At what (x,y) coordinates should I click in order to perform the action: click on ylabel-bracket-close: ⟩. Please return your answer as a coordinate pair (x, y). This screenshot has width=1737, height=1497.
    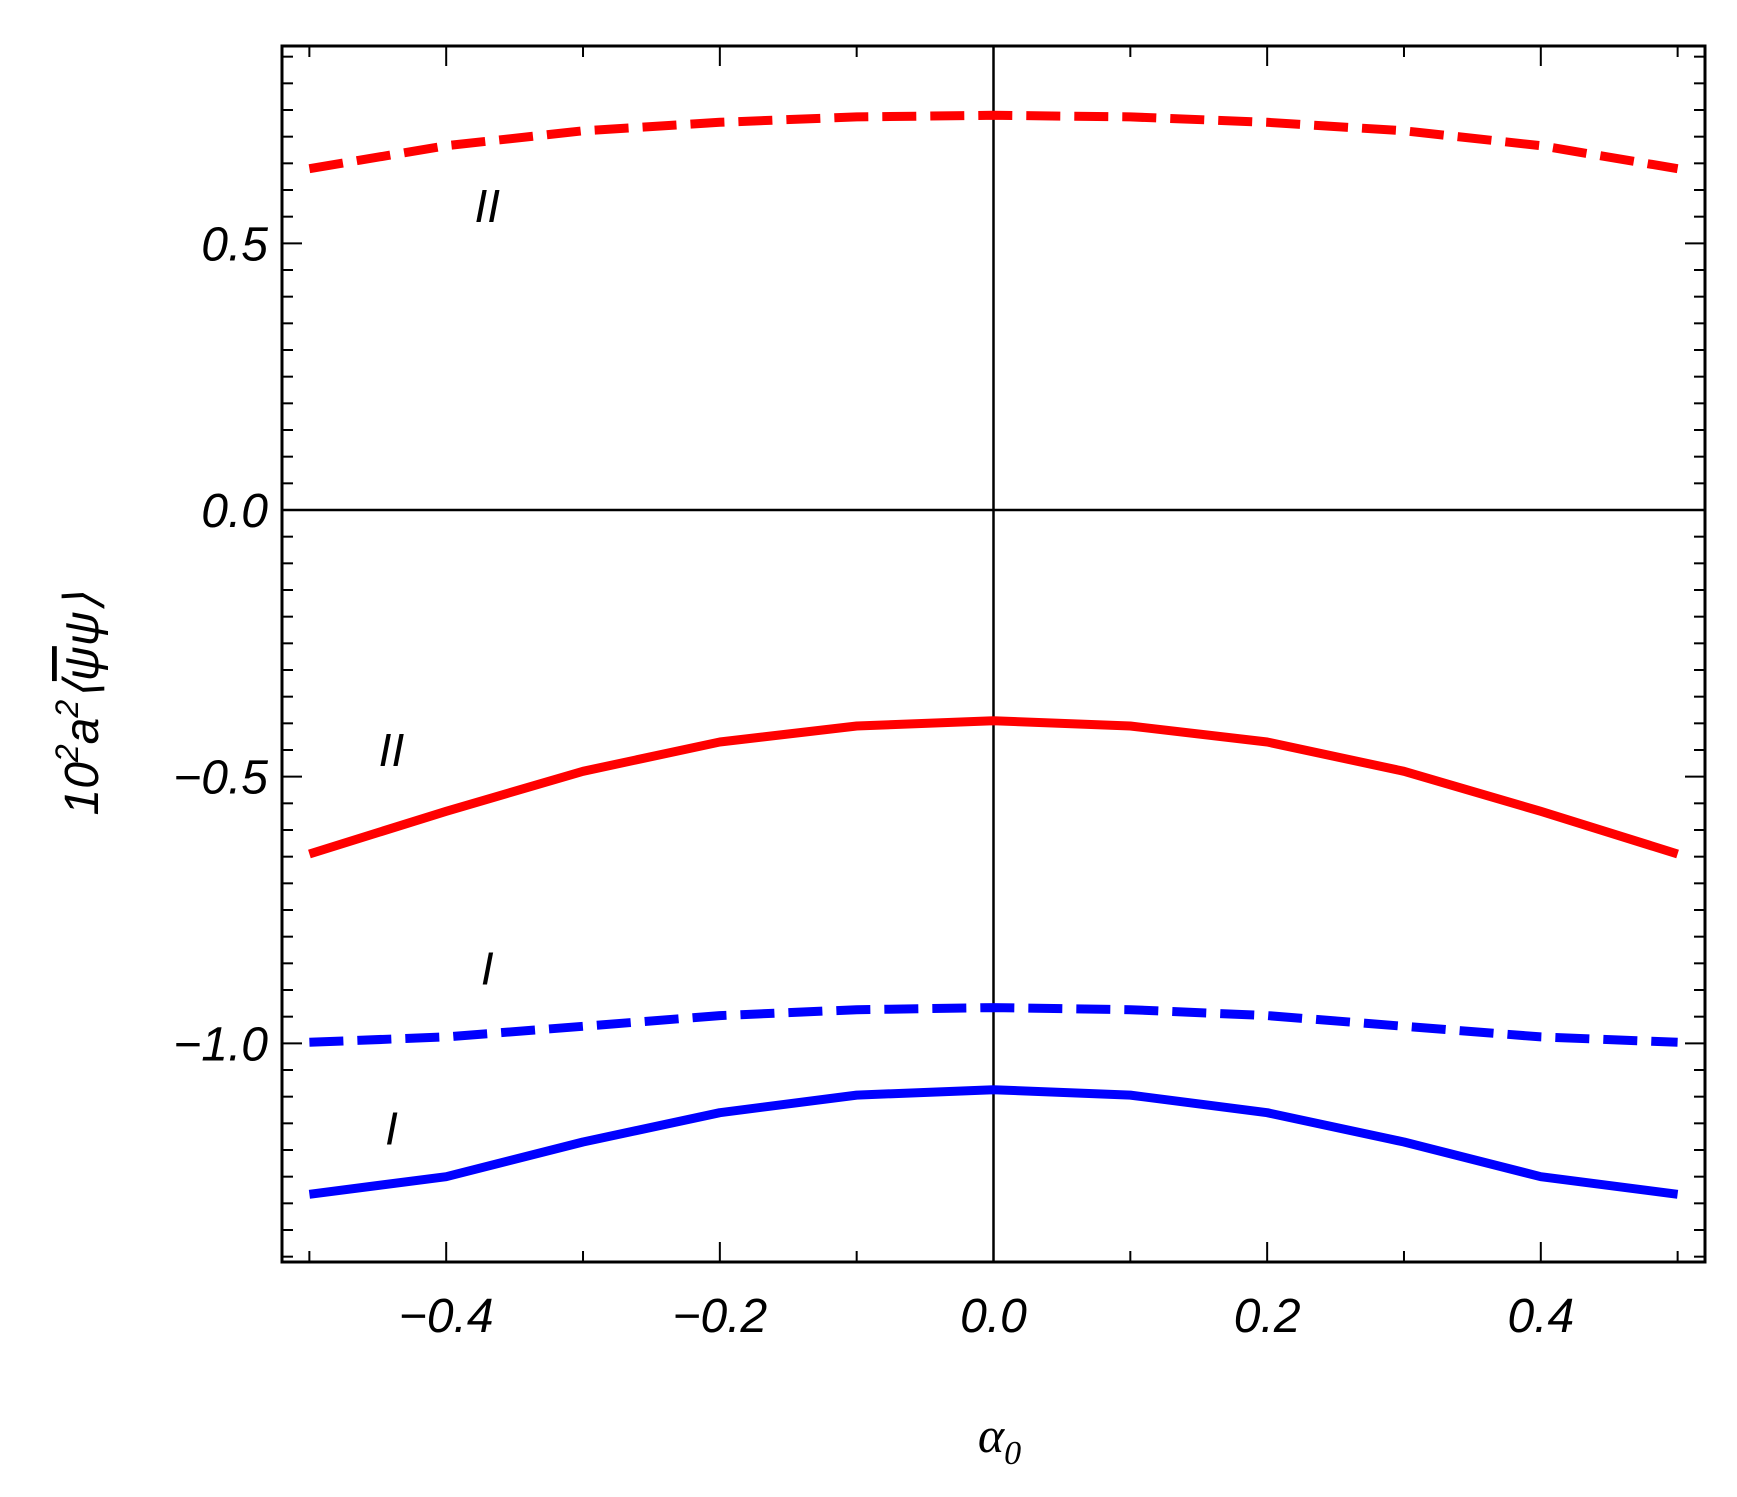
    Looking at the image, I should click on (82, 601).